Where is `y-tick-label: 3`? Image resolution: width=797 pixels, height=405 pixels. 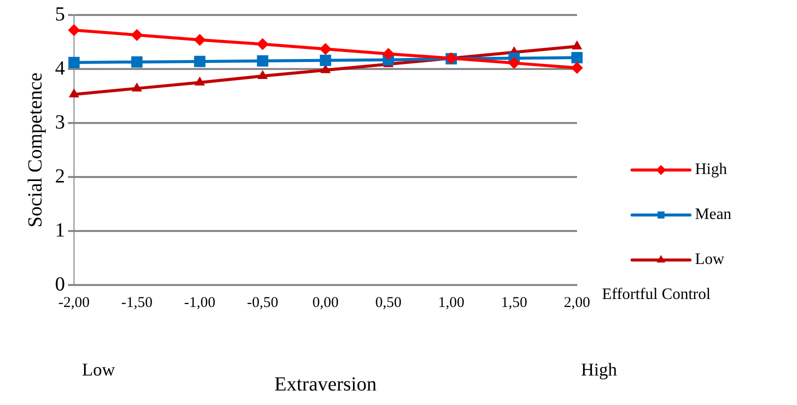 y-tick-label: 3 is located at coordinates (60, 122).